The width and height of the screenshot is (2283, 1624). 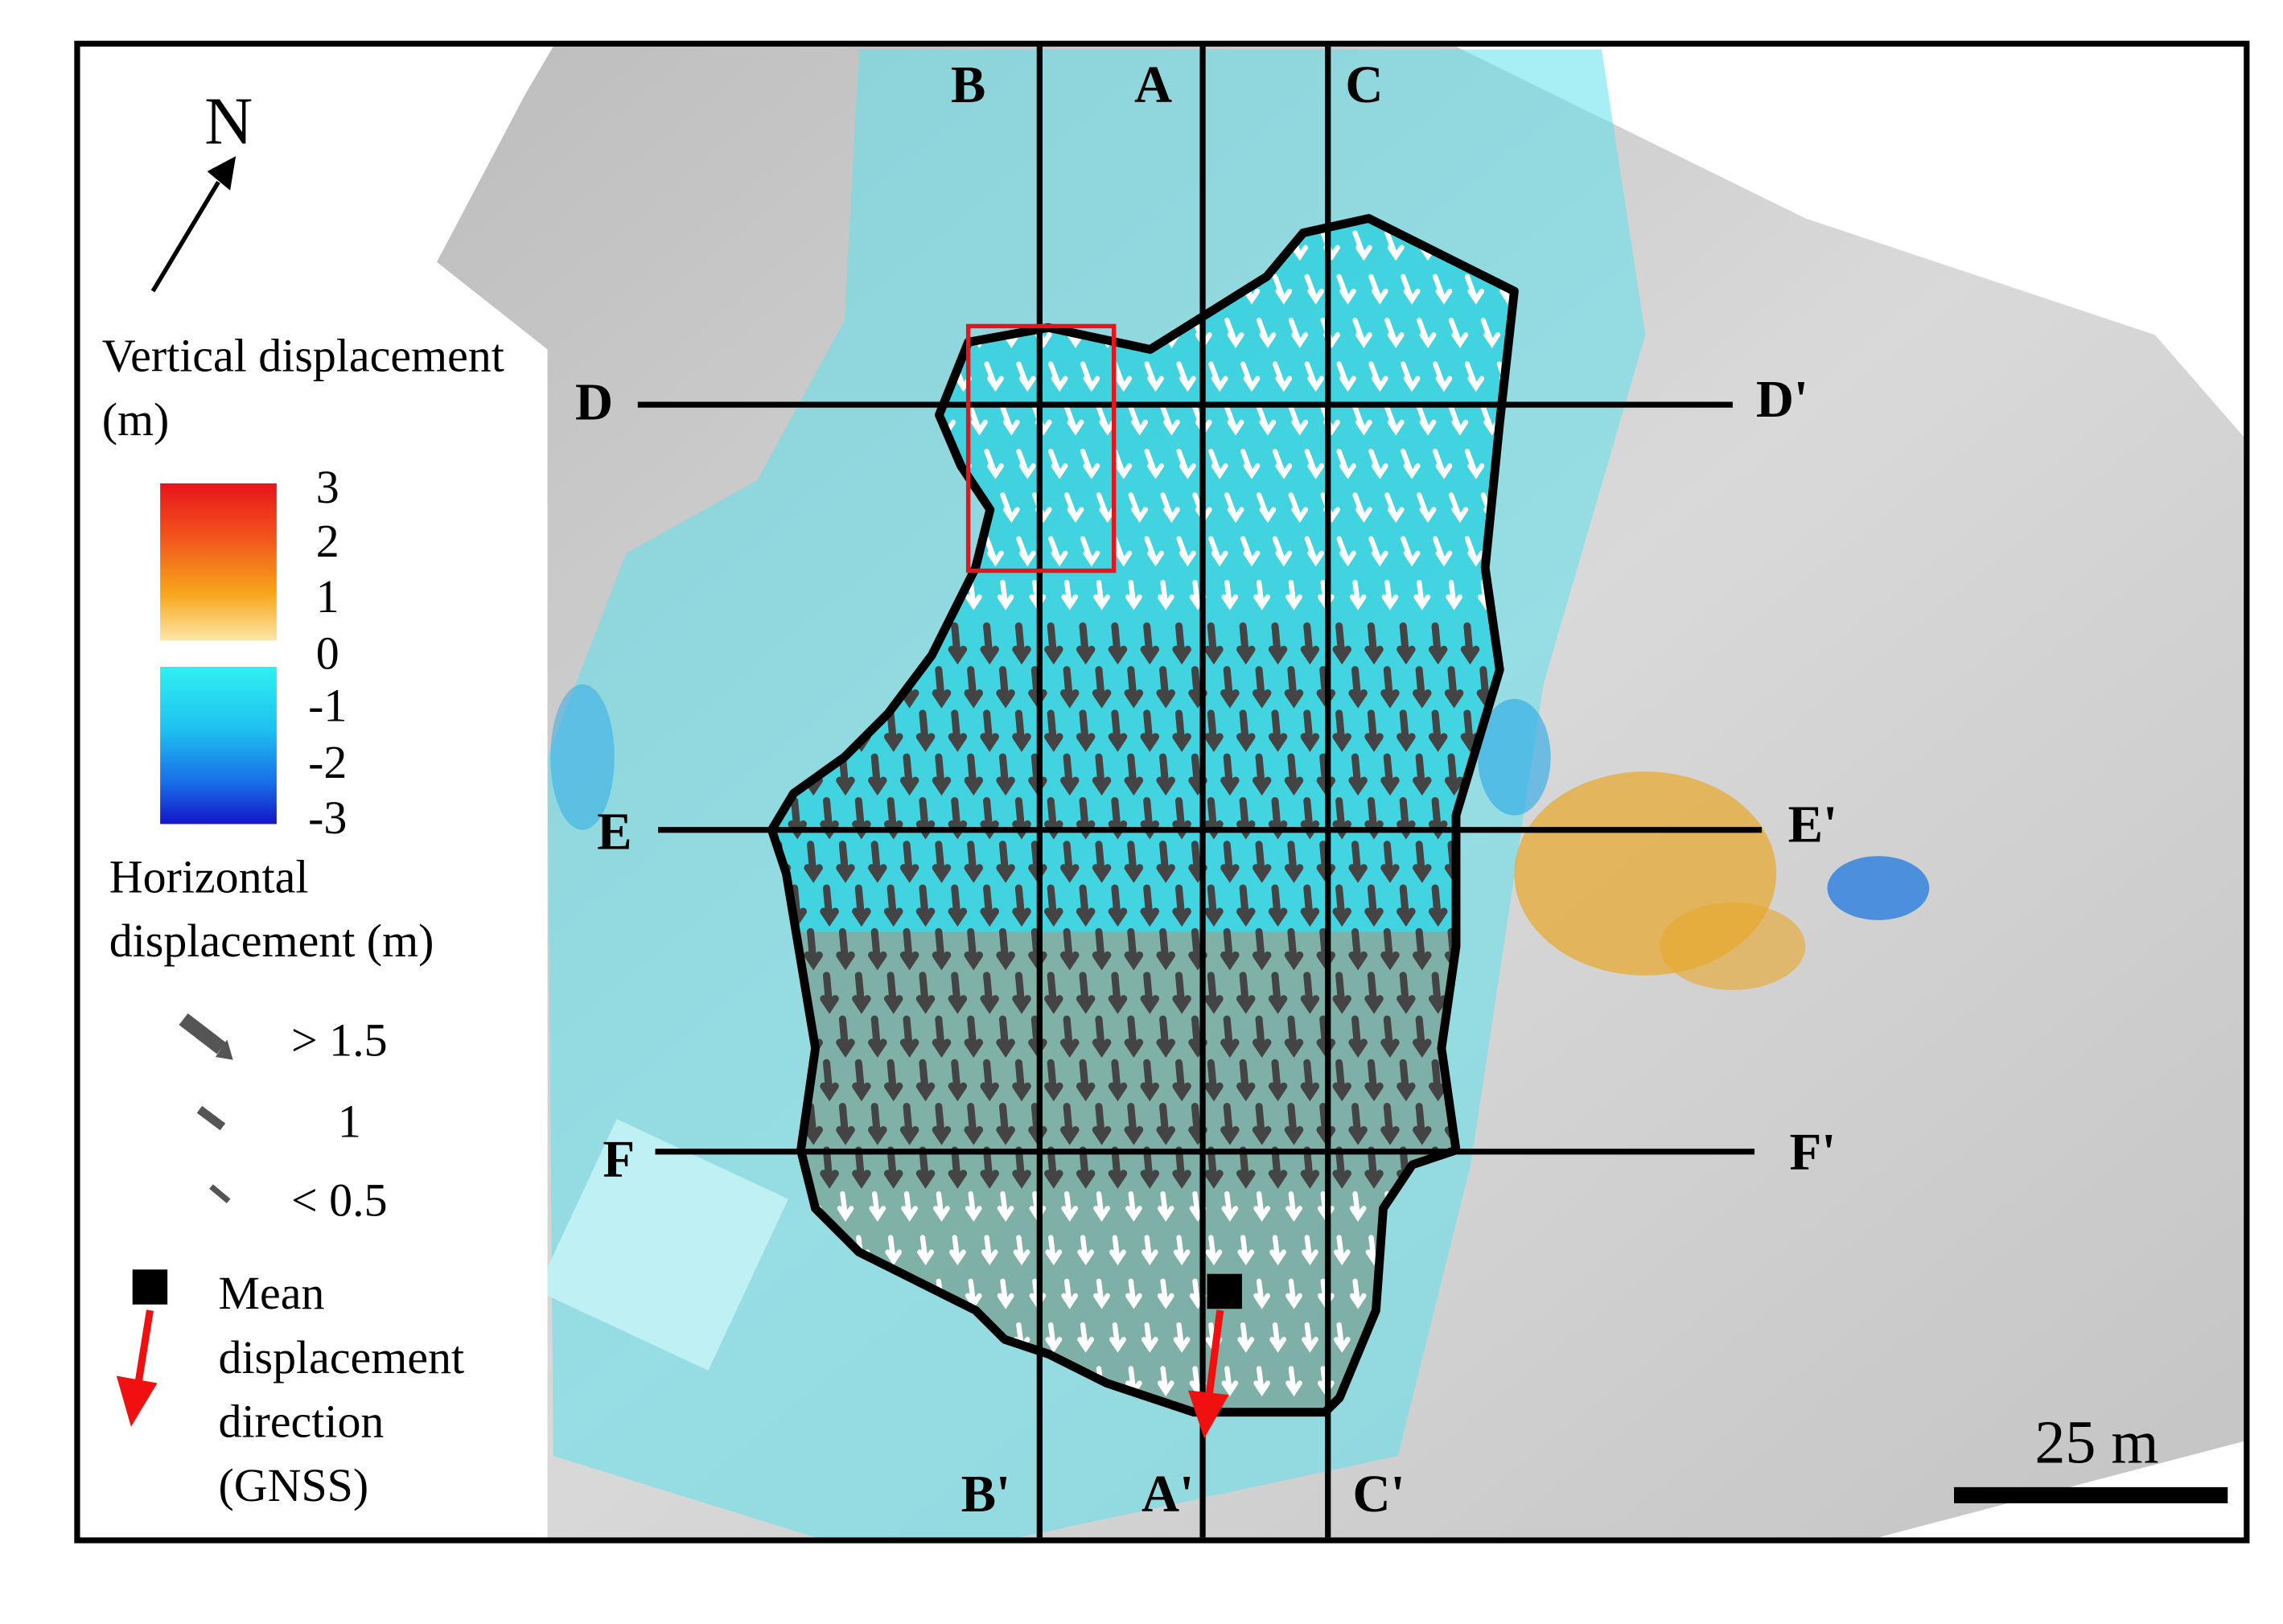 I want to click on profile-label: A', so click(x=1168, y=1495).